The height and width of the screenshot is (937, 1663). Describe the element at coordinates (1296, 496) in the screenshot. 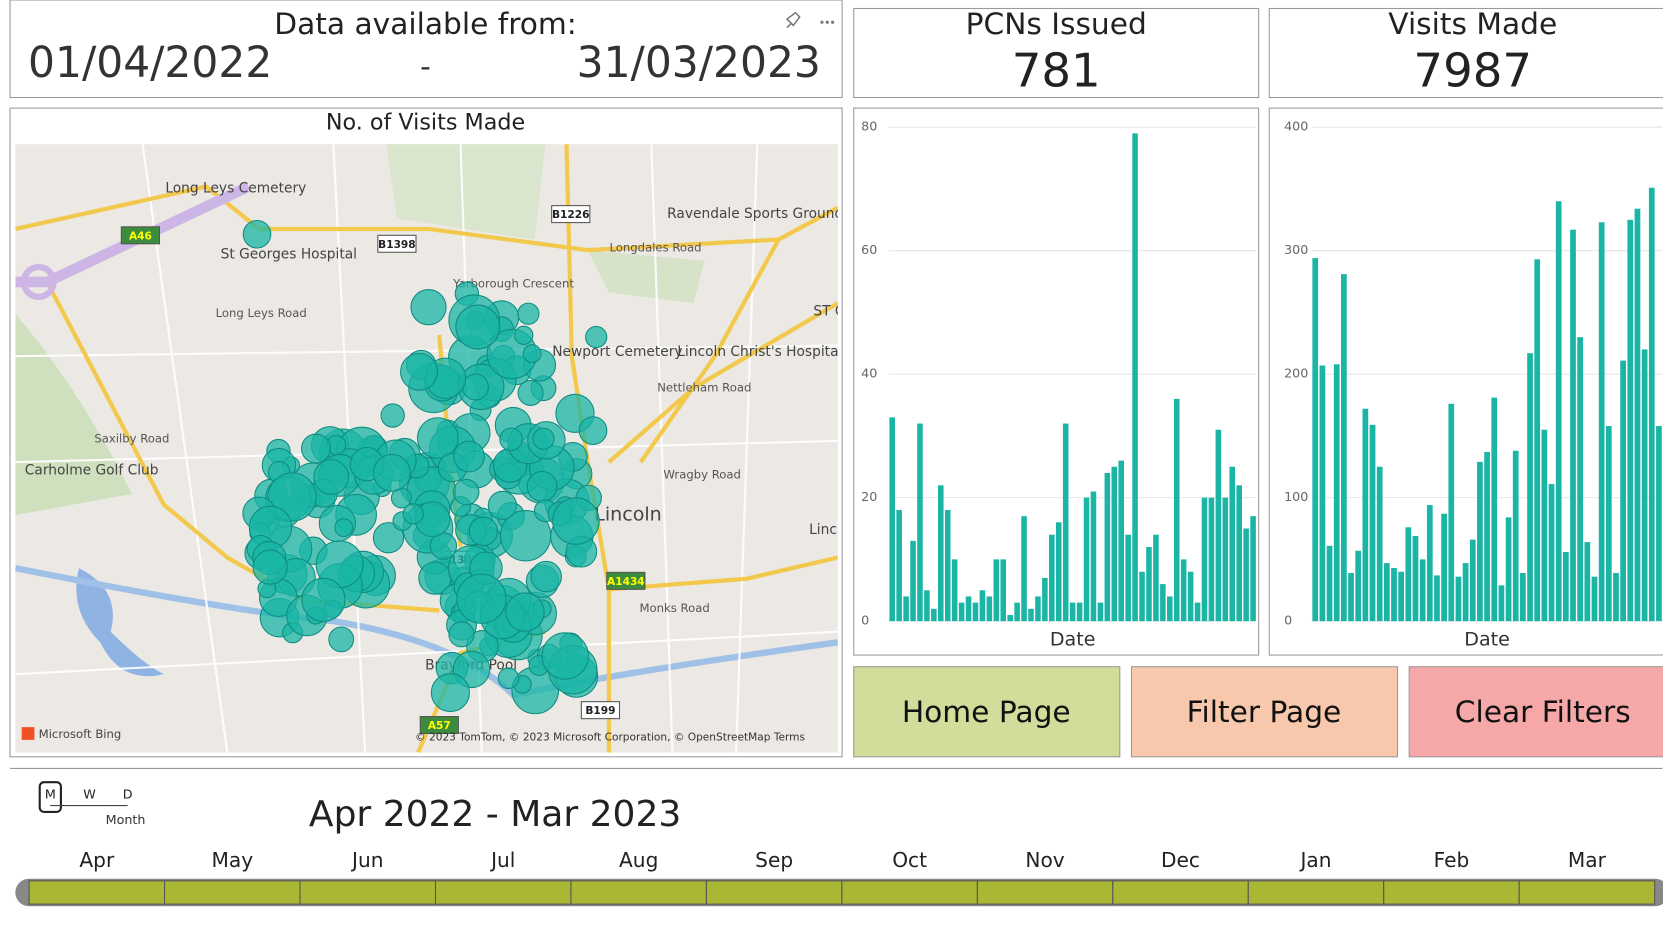

I see `y-tick-label: 100` at that location.